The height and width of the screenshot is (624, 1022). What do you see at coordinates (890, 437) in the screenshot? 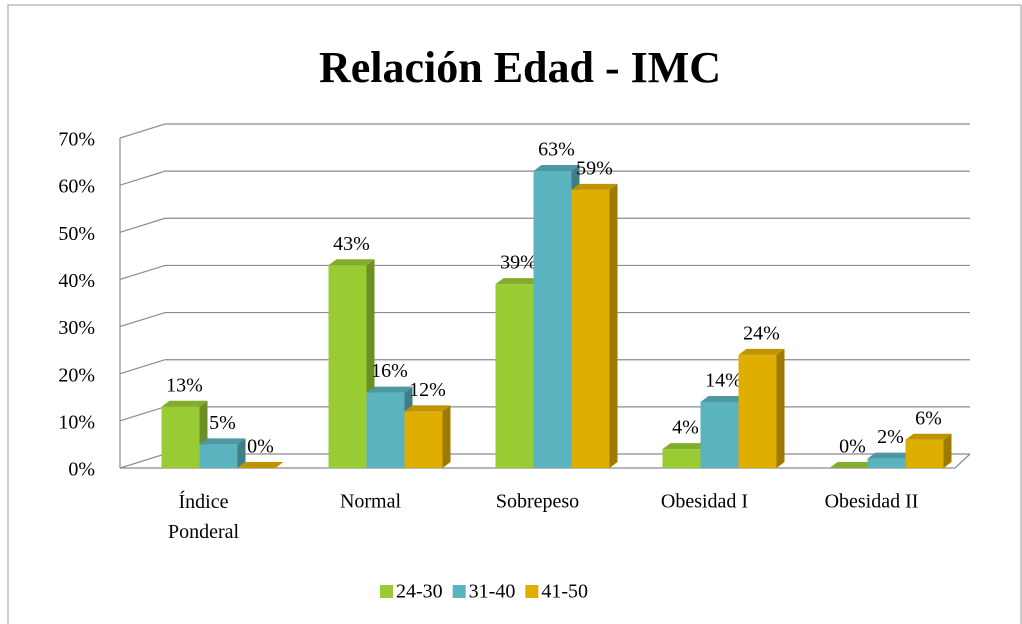
I see `data-label: 2%` at bounding box center [890, 437].